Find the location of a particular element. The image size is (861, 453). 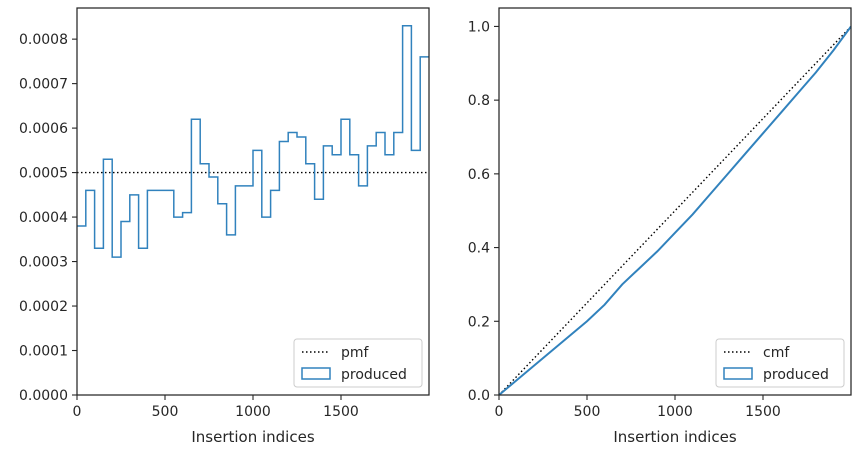

y-tick-label: 0.0007 is located at coordinates (43, 85).